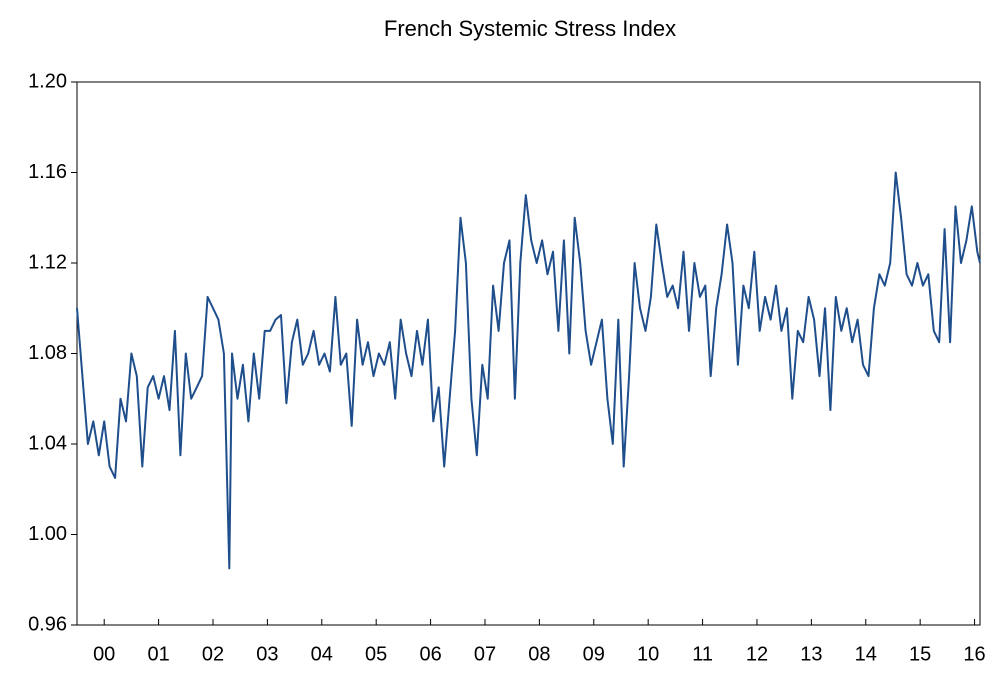 The width and height of the screenshot is (1000, 673). What do you see at coordinates (322, 654) in the screenshot?
I see `x-tick-label: 04` at bounding box center [322, 654].